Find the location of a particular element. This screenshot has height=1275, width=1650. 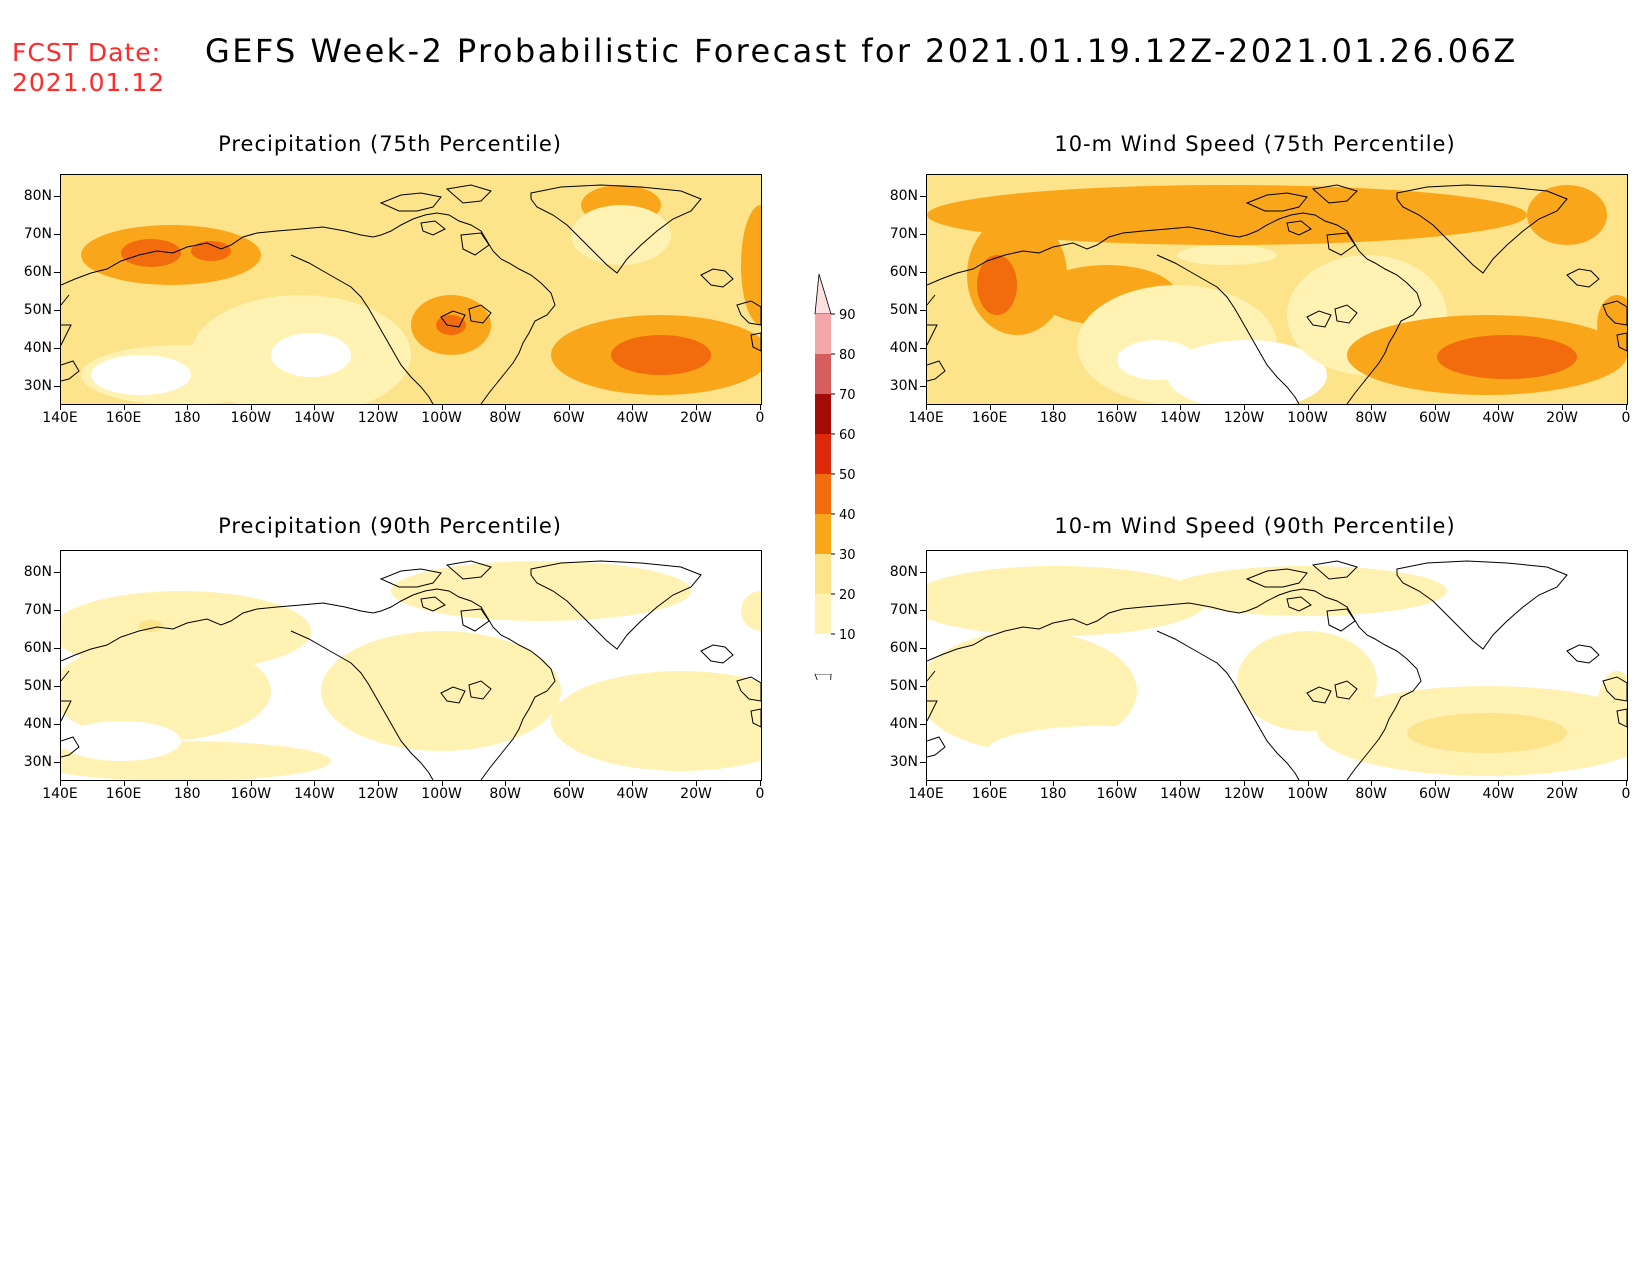

map0-contour-region is located at coordinates (451, 325).